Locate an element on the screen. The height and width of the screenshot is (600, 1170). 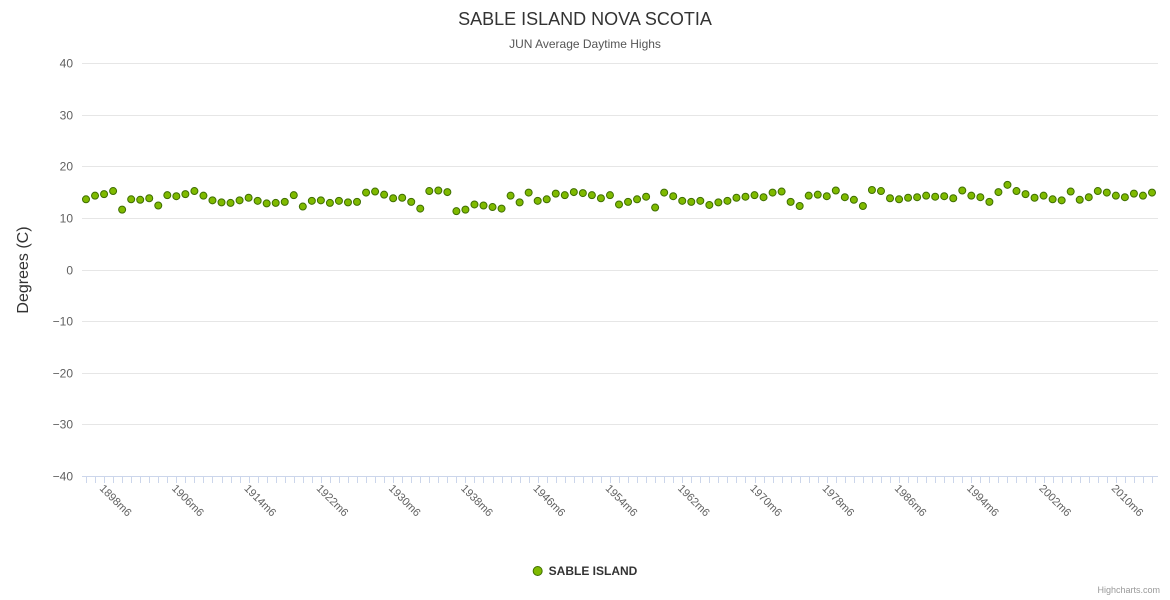
svg-text: 1970m6 is located at coordinates (765, 501).